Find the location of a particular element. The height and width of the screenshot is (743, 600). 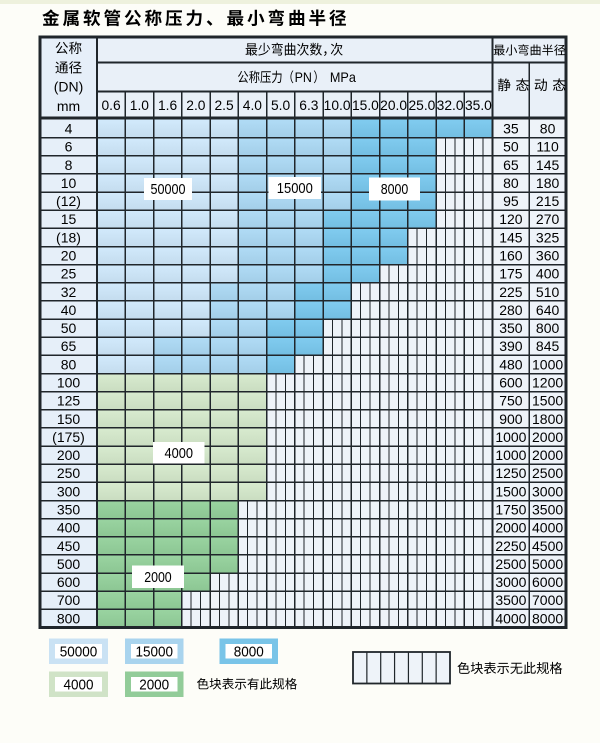

svg-text: 6 is located at coordinates (69, 147).